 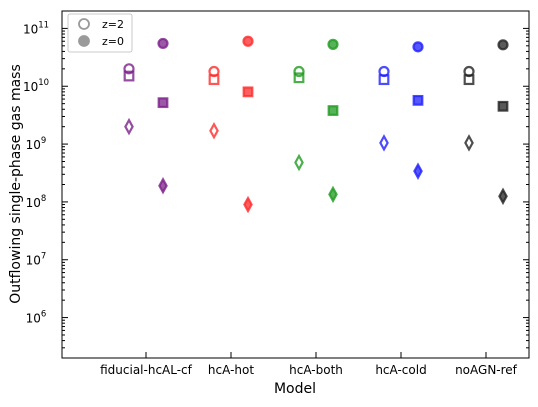 I want to click on y-tick-label: 10⁸, so click(x=36, y=202).